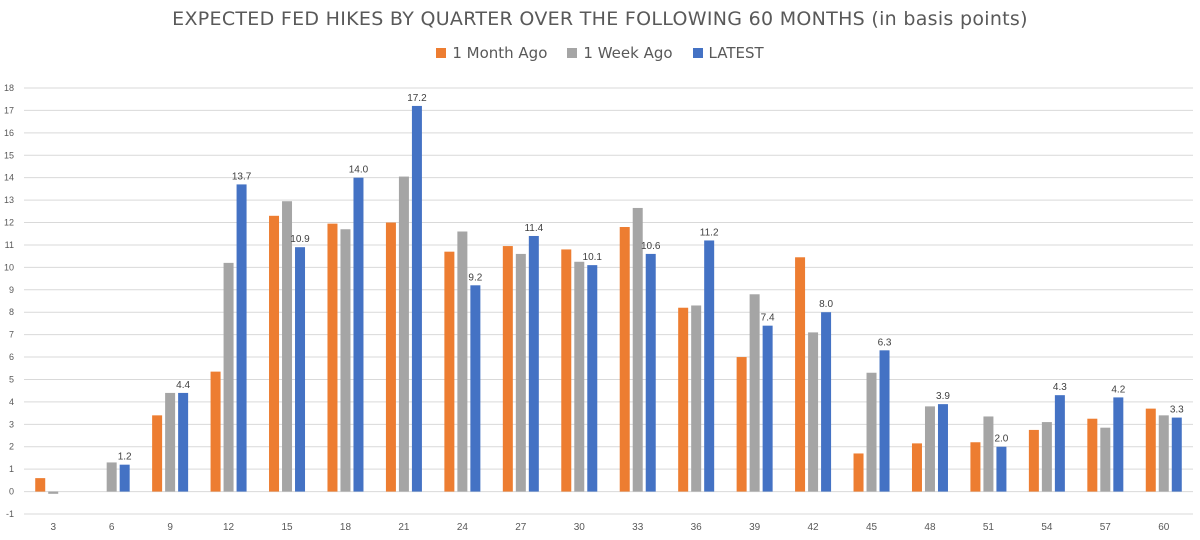  Describe the element at coordinates (287, 527) in the screenshot. I see `x-tick-label: 15` at that location.